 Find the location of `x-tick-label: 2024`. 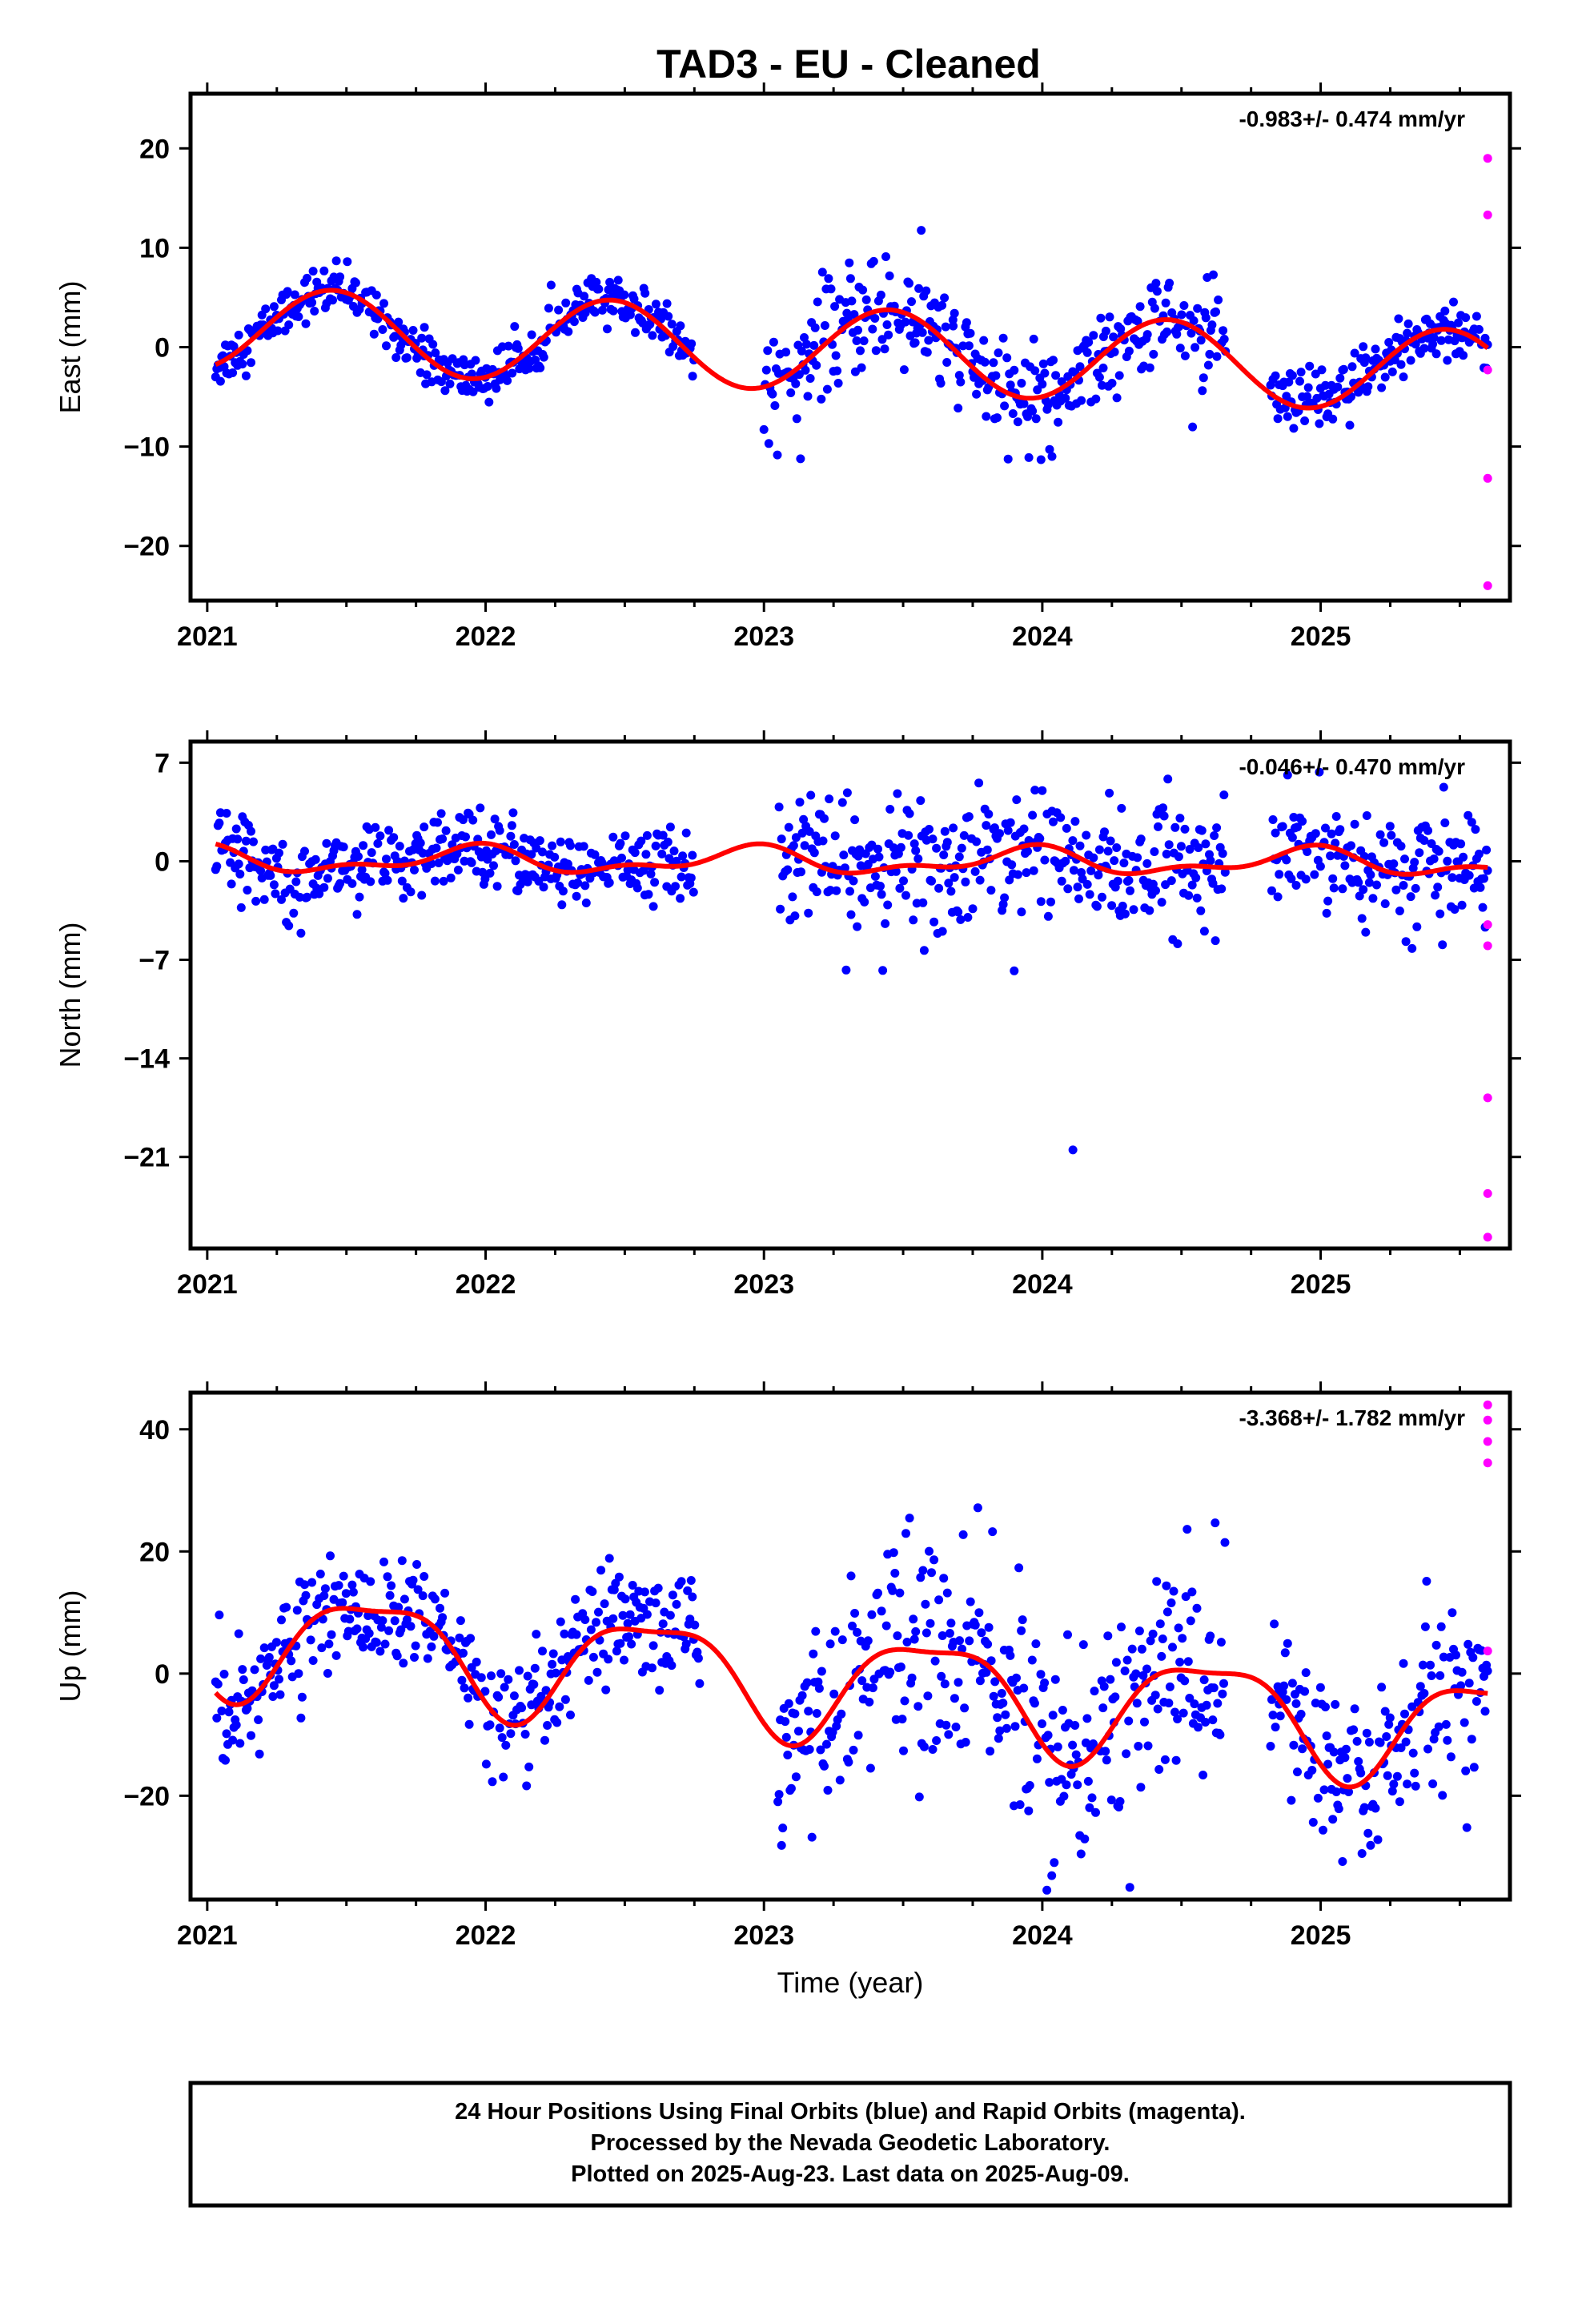

x-tick-label: 2024 is located at coordinates (1042, 1284).